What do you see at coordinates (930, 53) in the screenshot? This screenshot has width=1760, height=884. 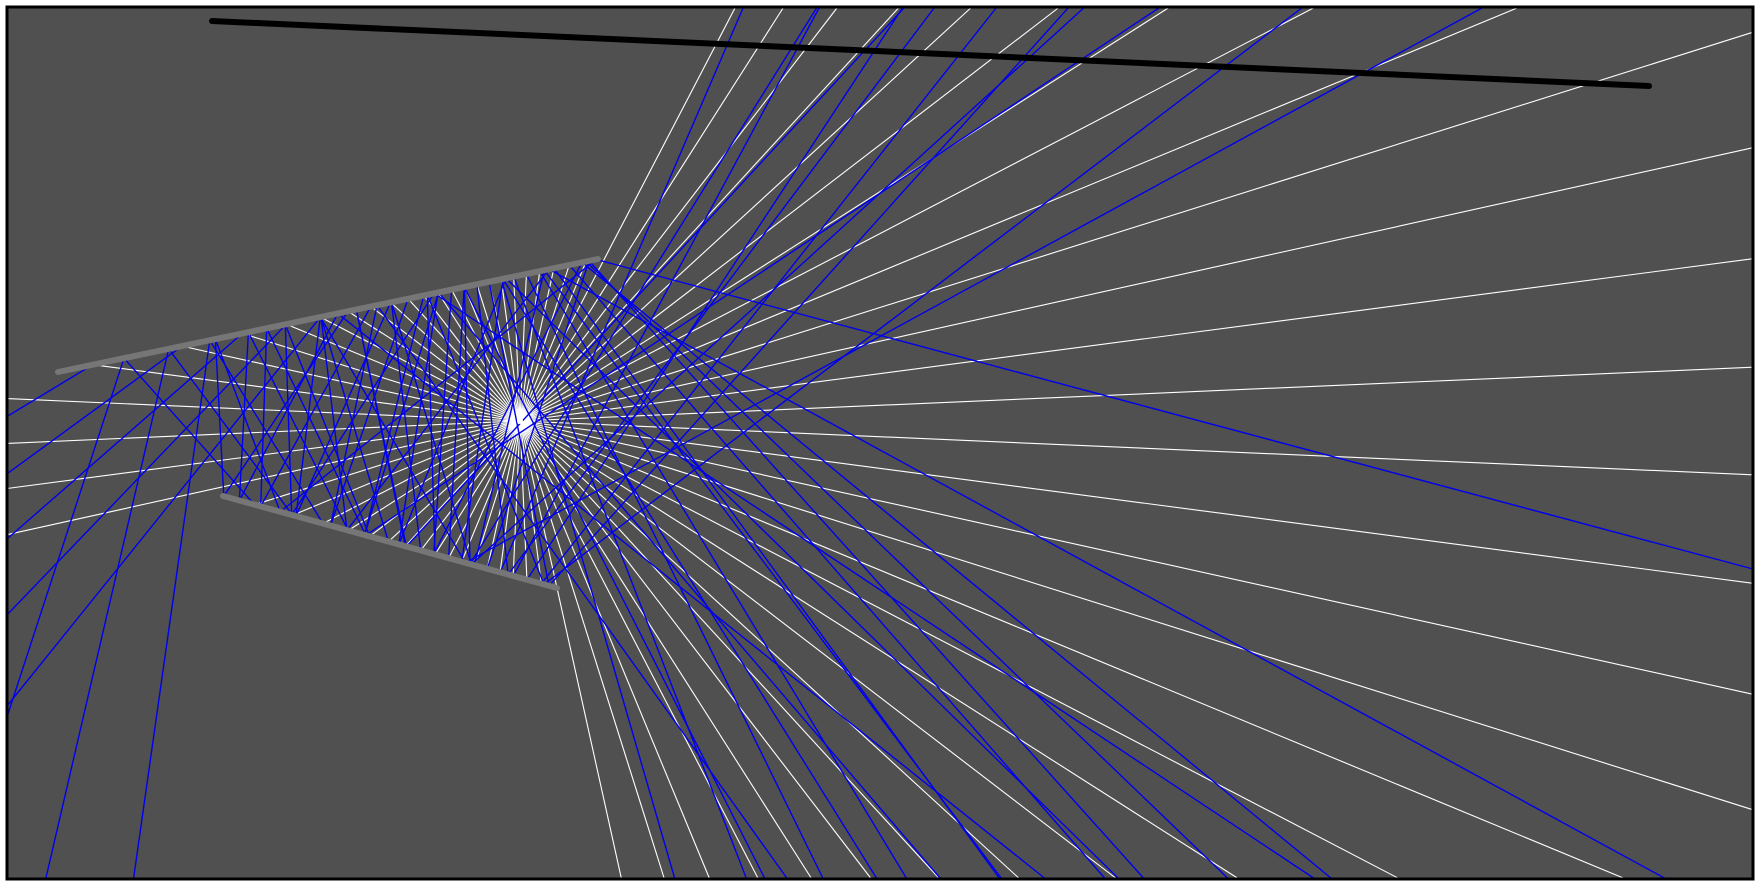 I see `top-screen` at bounding box center [930, 53].